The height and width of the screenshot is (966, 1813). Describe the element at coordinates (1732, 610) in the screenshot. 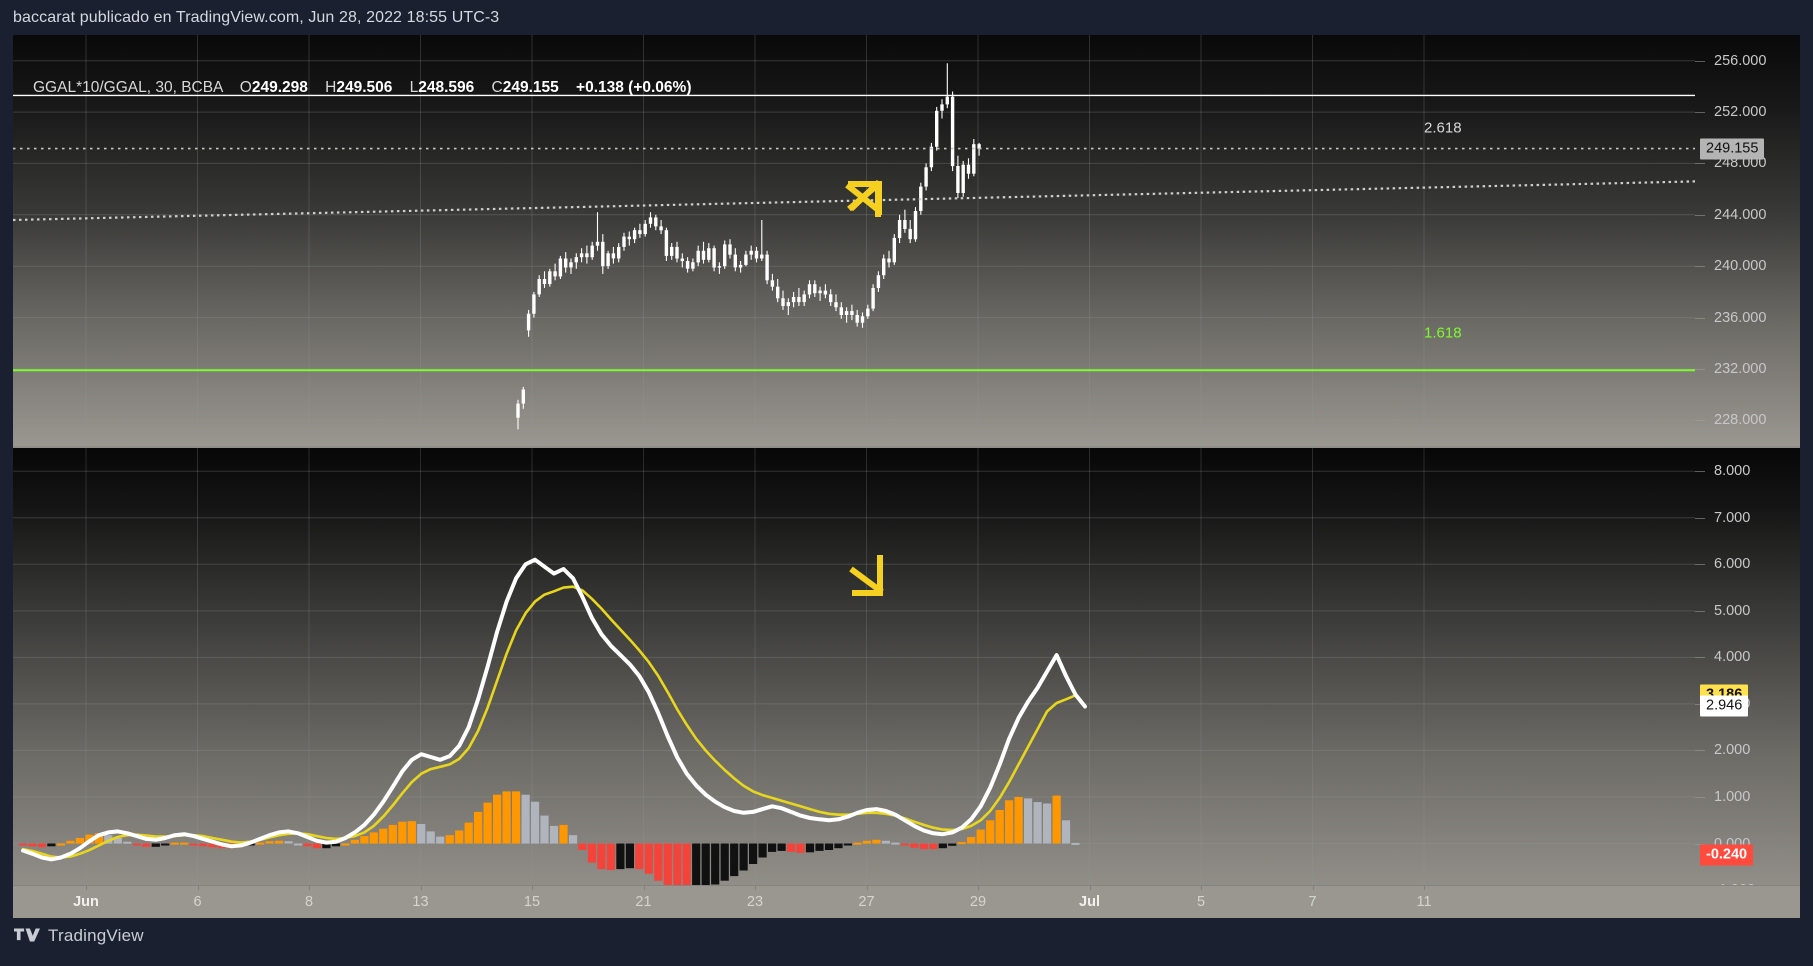

I see `macd-axis-label: 5.000` at that location.